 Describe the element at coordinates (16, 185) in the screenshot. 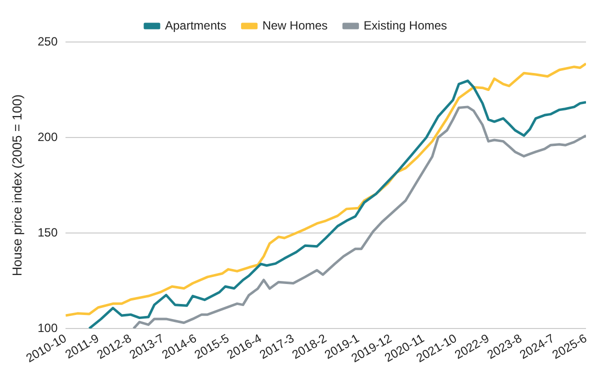

I see `y-axis-title: House price index (2005 = 100)` at that location.